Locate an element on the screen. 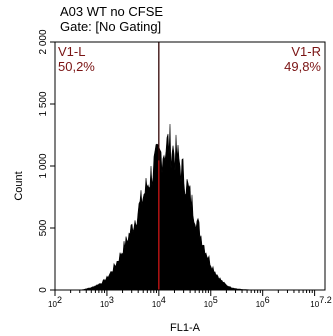 This screenshot has height=336, width=333. y-tick-label: 0 is located at coordinates (43, 290).